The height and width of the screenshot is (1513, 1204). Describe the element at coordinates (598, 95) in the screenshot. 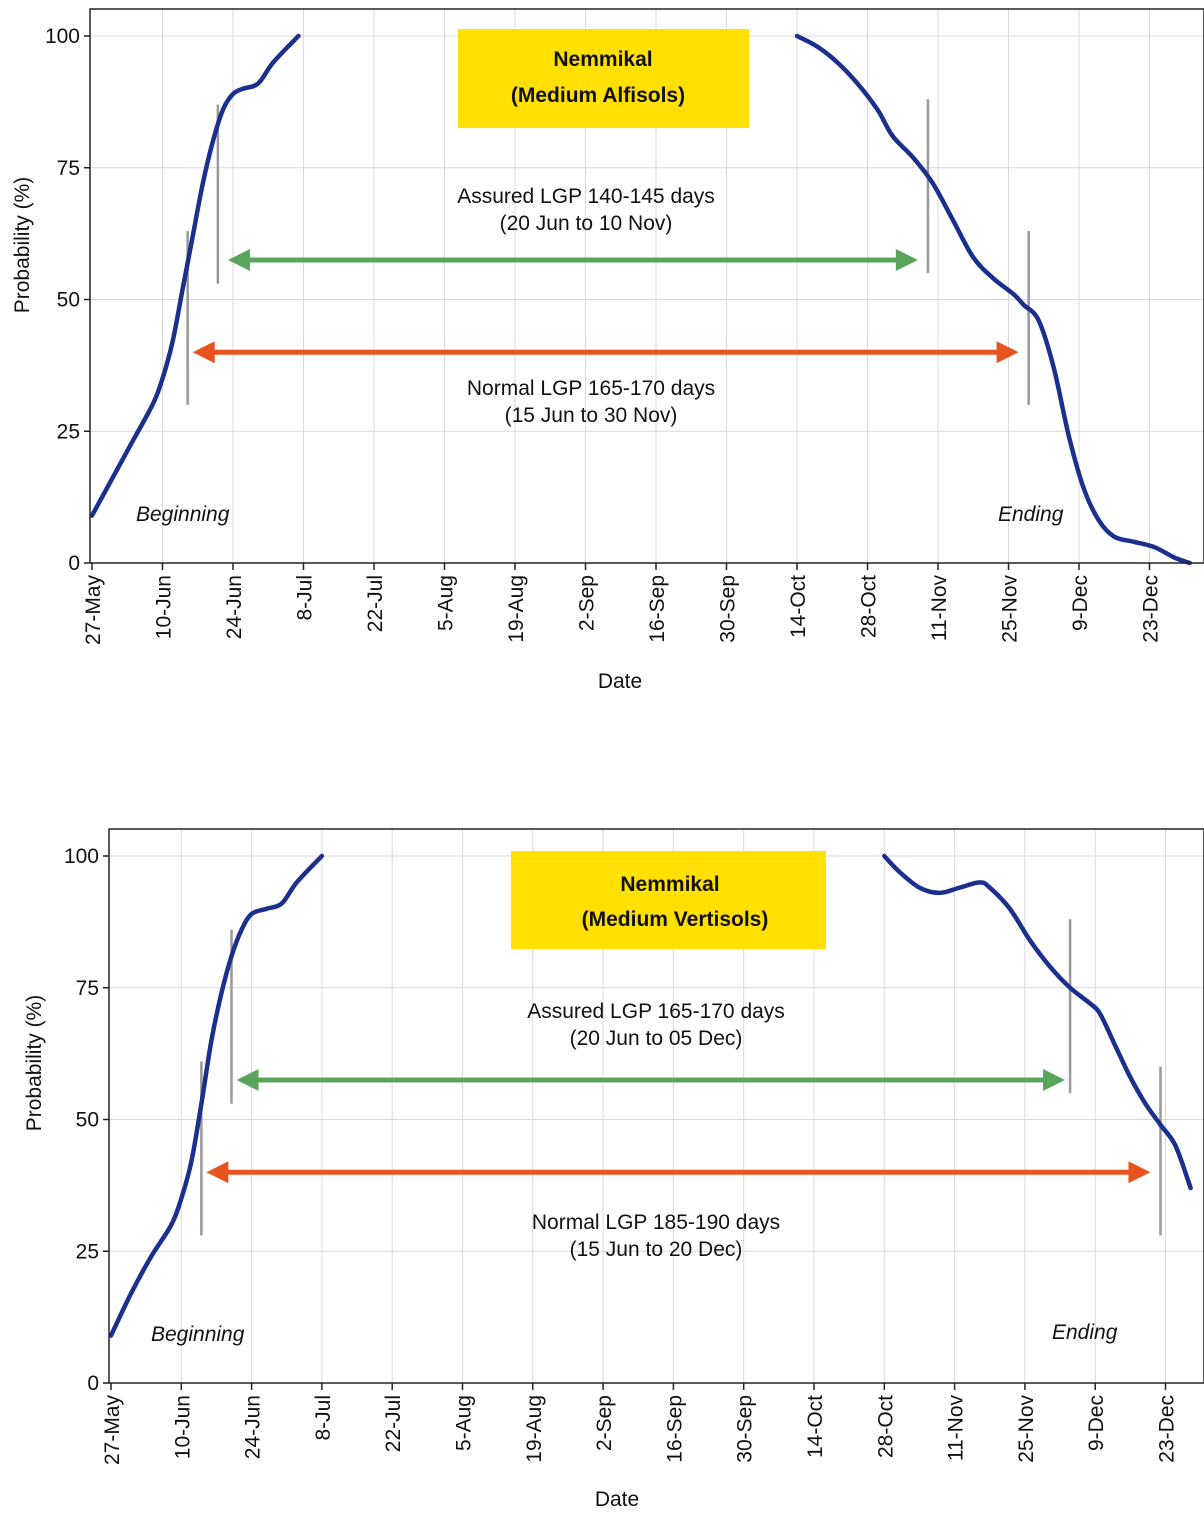

I see `chart-subtitle: (Medium Alfisols)` at that location.